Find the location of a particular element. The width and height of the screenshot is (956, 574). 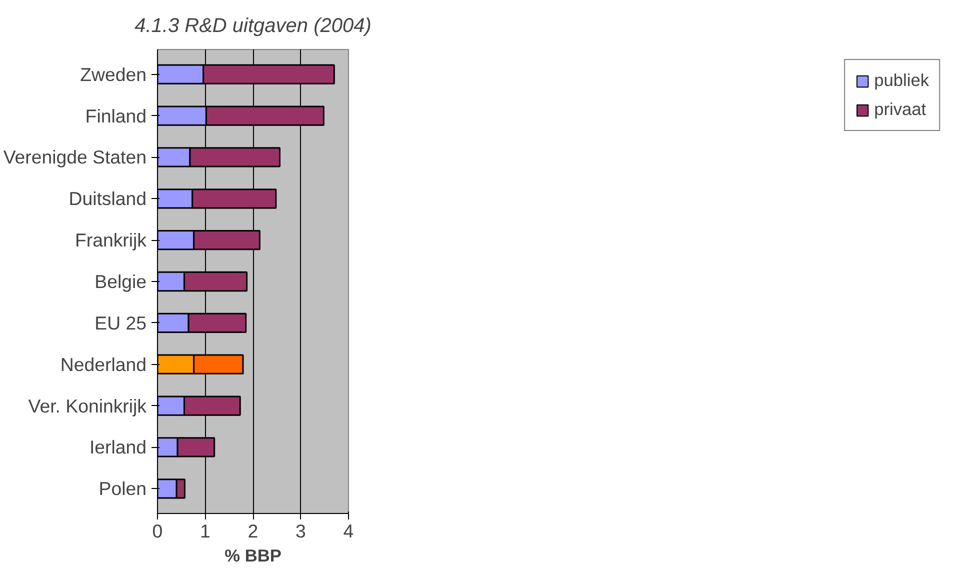

x-tick-label: 4 is located at coordinates (348, 531).